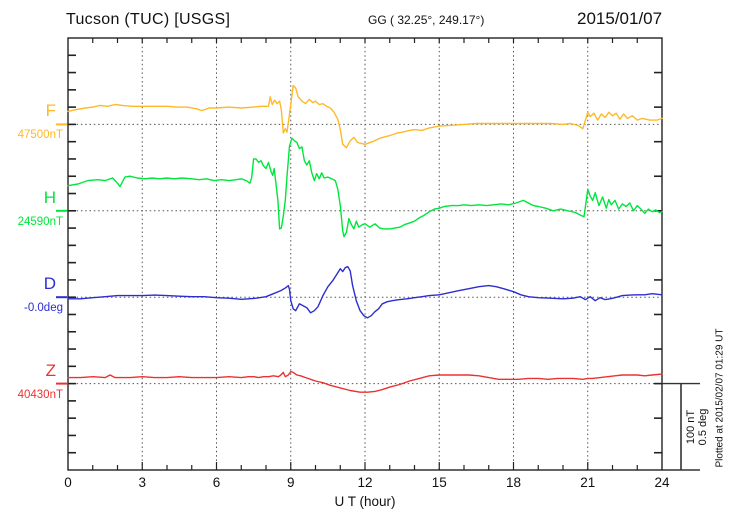 This screenshot has height=520, width=730. I want to click on x-tick-label: 15, so click(439, 482).